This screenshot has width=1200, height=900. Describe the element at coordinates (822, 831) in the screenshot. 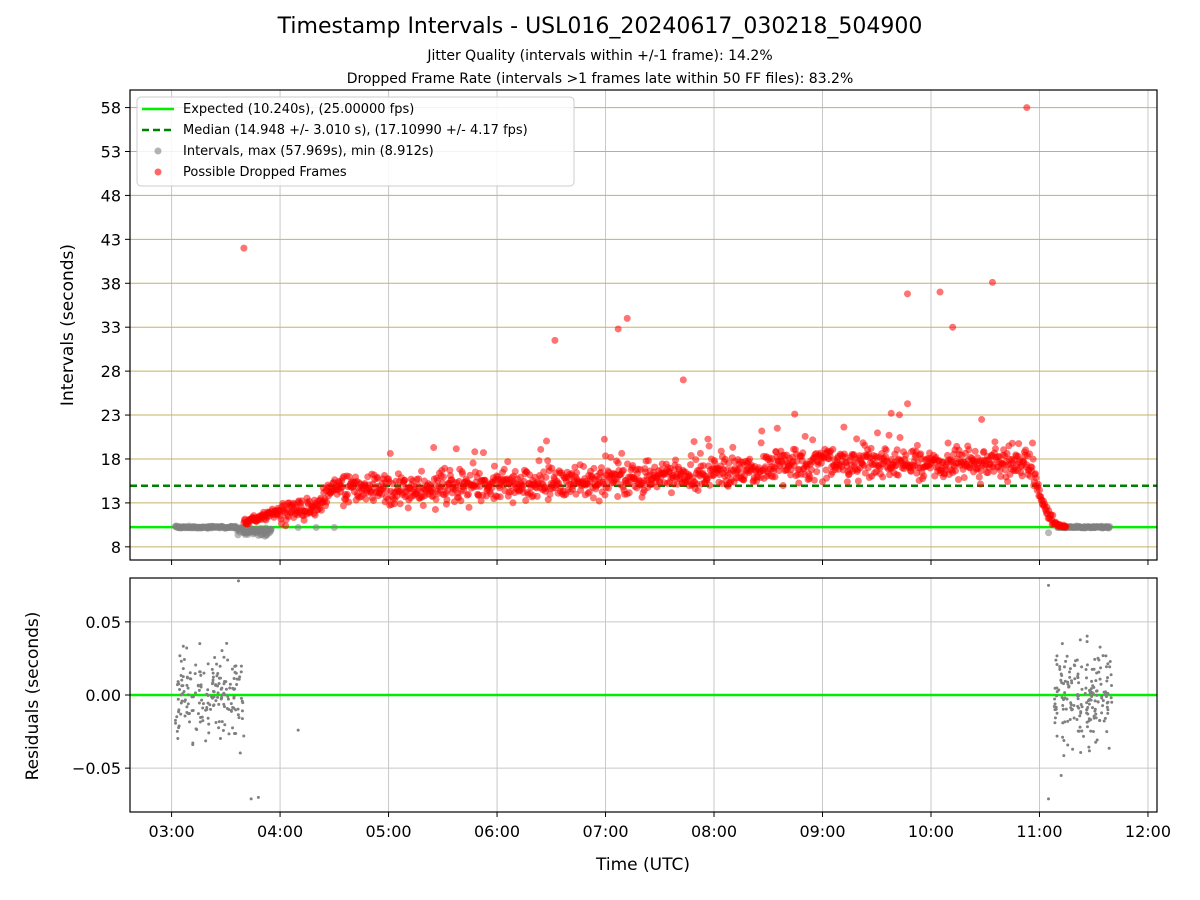

I see `bottom-xtick-label: 09:00` at that location.